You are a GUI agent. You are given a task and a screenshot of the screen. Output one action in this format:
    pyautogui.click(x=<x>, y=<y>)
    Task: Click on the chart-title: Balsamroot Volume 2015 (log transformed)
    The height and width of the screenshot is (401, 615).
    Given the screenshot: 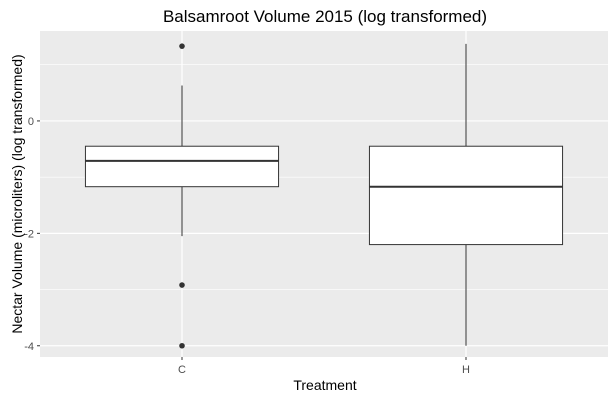 What is the action you would take?
    pyautogui.click(x=325, y=16)
    